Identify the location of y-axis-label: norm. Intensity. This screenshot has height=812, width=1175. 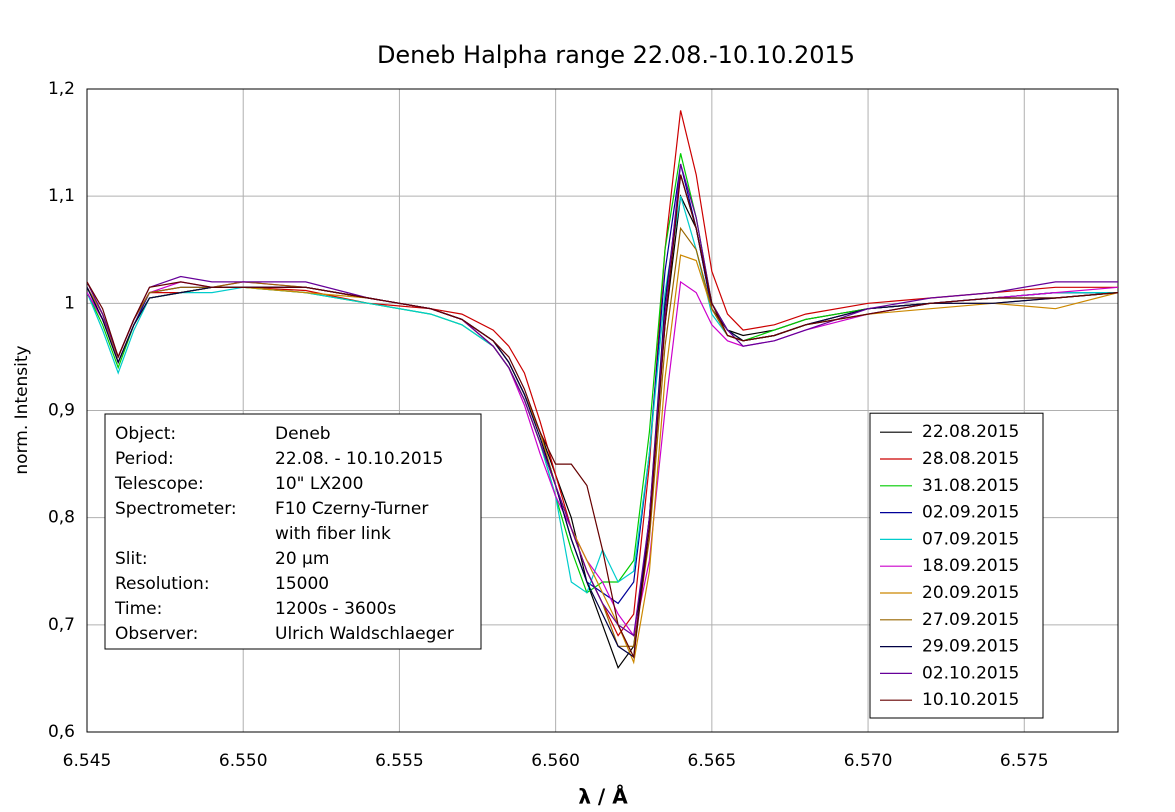
(22, 409).